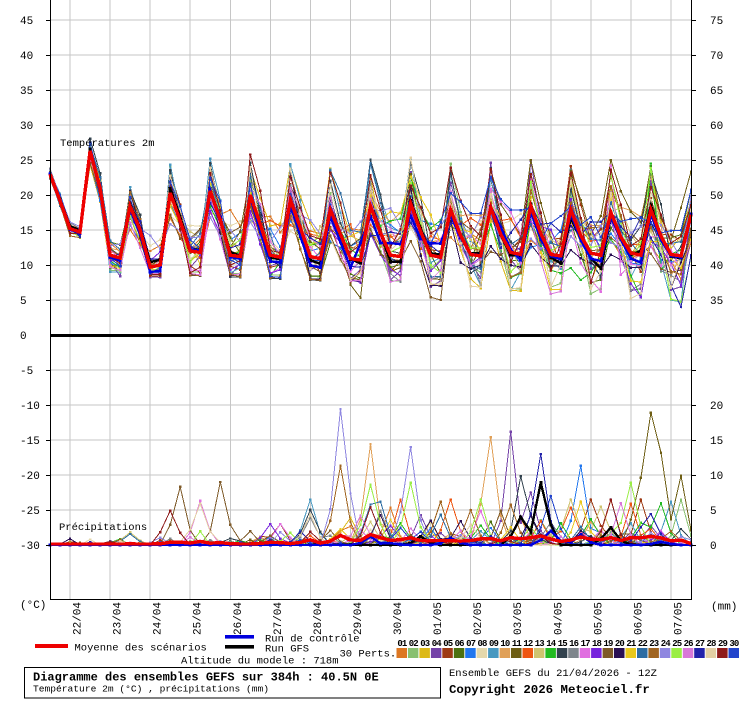 Image resolution: width=740 pixels, height=705 pixels. I want to click on svg-text: 30 Perts., so click(368, 655).